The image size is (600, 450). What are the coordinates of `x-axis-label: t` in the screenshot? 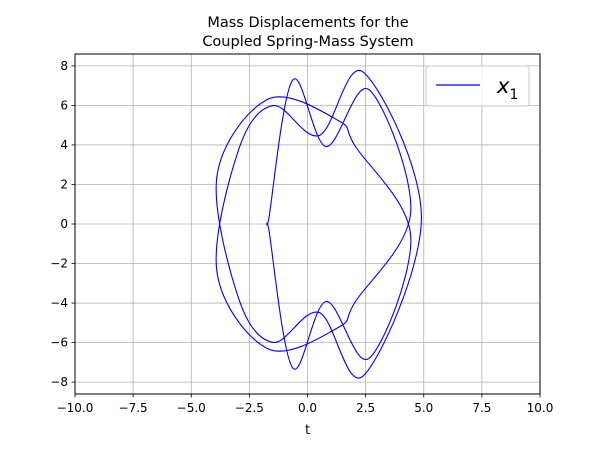 It's located at (307, 430).